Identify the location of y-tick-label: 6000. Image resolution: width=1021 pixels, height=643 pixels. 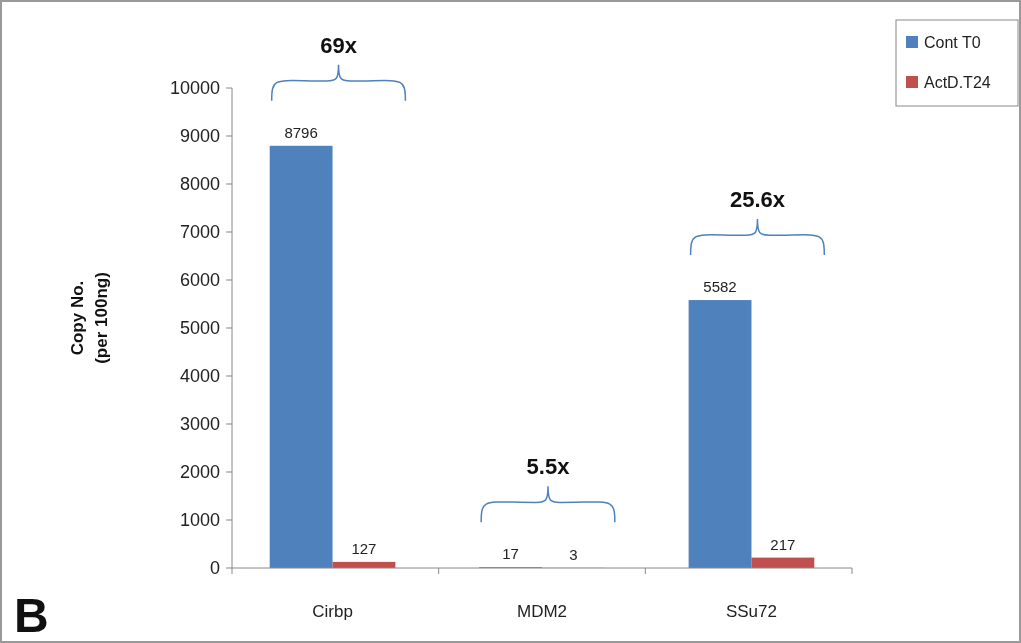
(199, 280).